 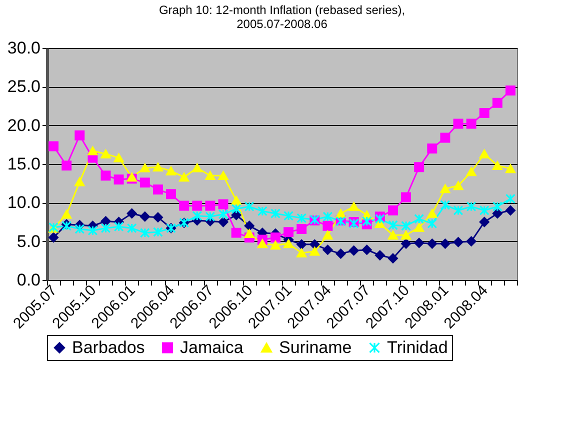 What do you see at coordinates (28, 280) in the screenshot?
I see `y-tick-label: 0.0` at bounding box center [28, 280].